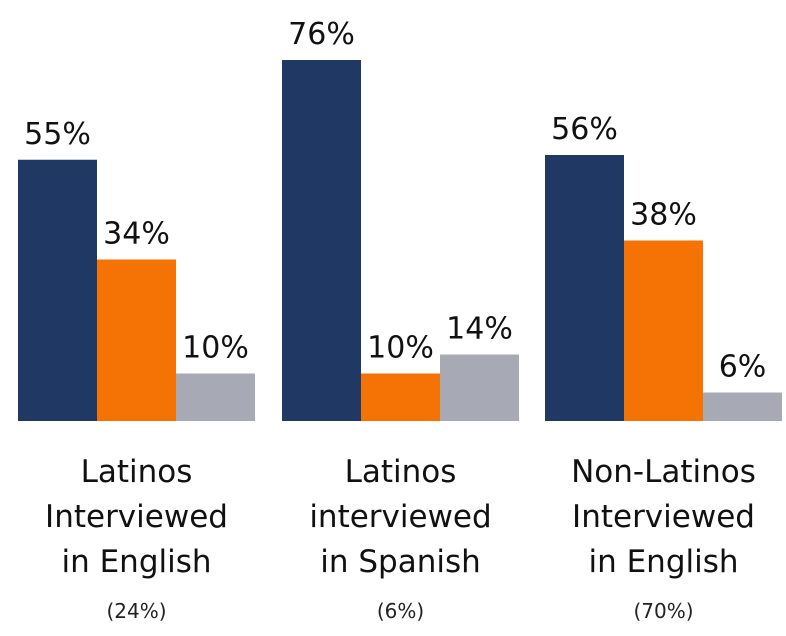 The height and width of the screenshot is (636, 786). Describe the element at coordinates (400, 517) in the screenshot. I see `category-label-group2-line2: interviewed` at that location.